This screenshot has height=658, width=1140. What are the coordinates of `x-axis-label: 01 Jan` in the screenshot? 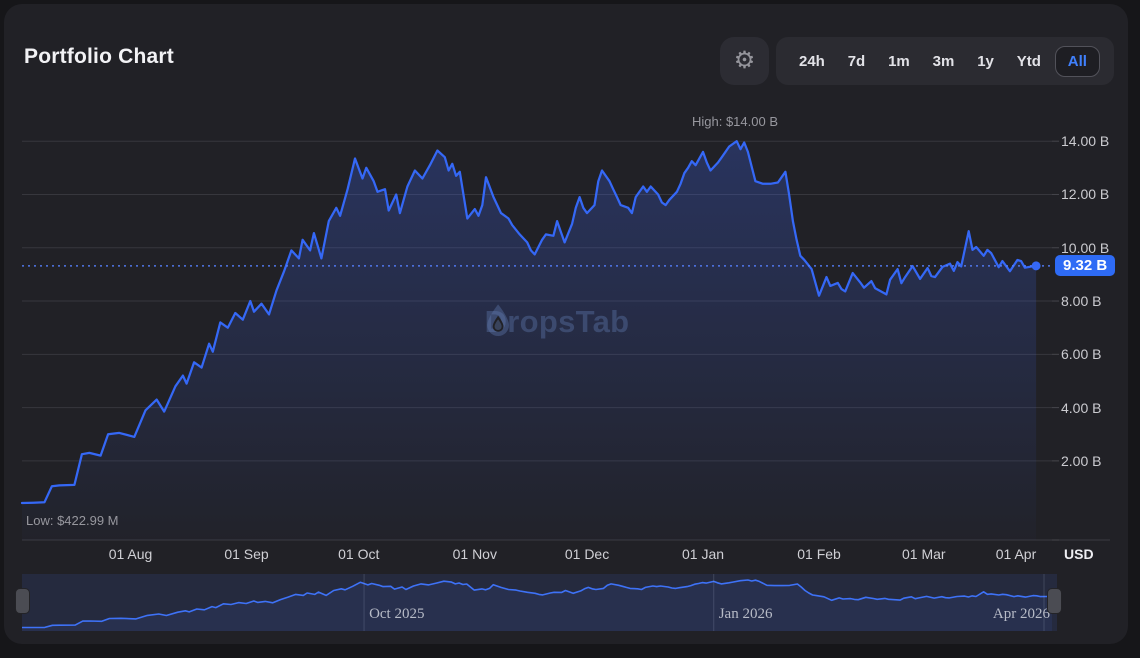 It's located at (703, 554).